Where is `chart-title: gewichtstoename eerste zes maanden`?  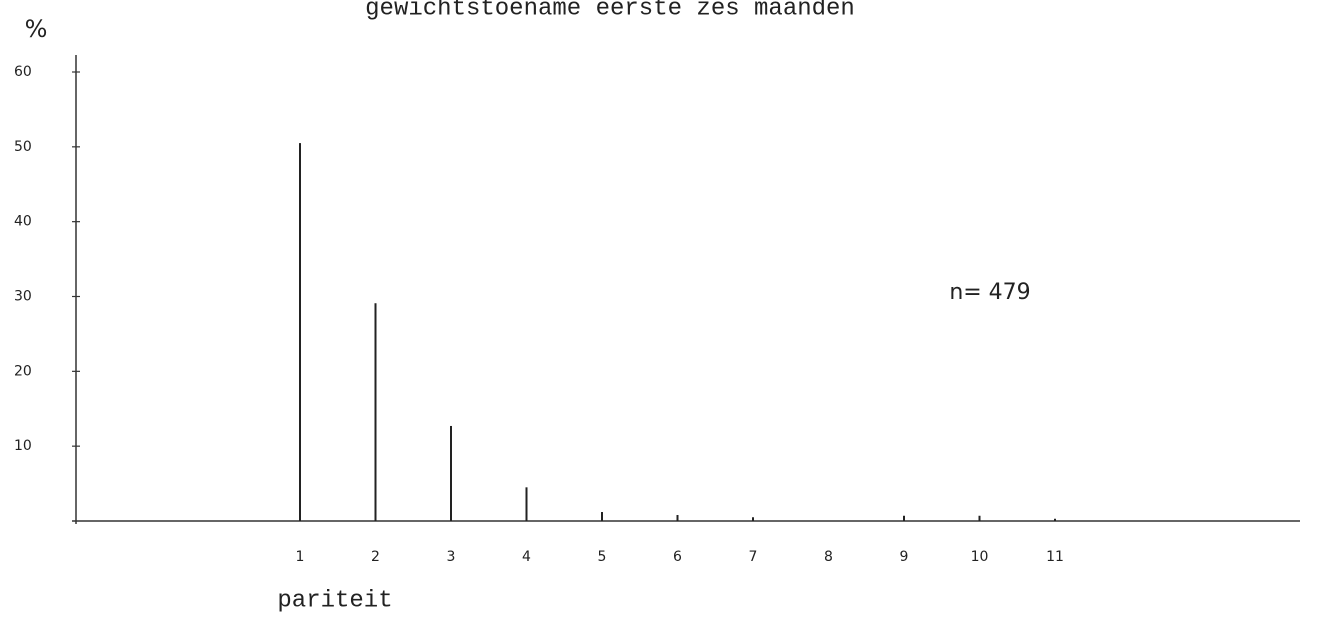 chart-title: gewichtstoename eerste zes maanden is located at coordinates (610, 11).